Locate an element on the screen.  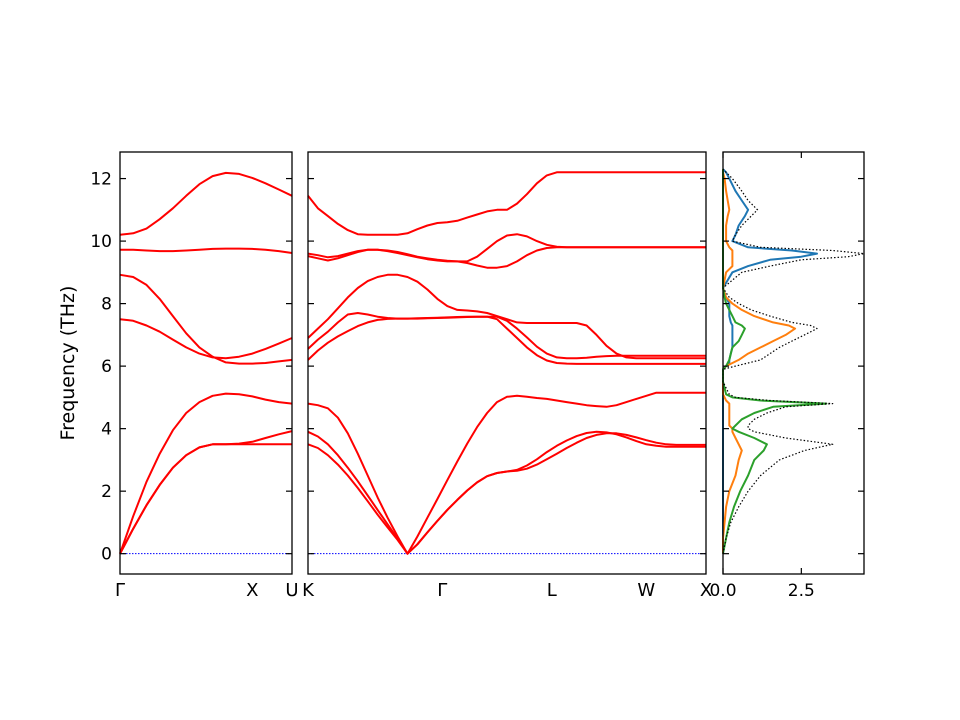
dos-panel: 0.0 2.5 is located at coordinates (787, 376).